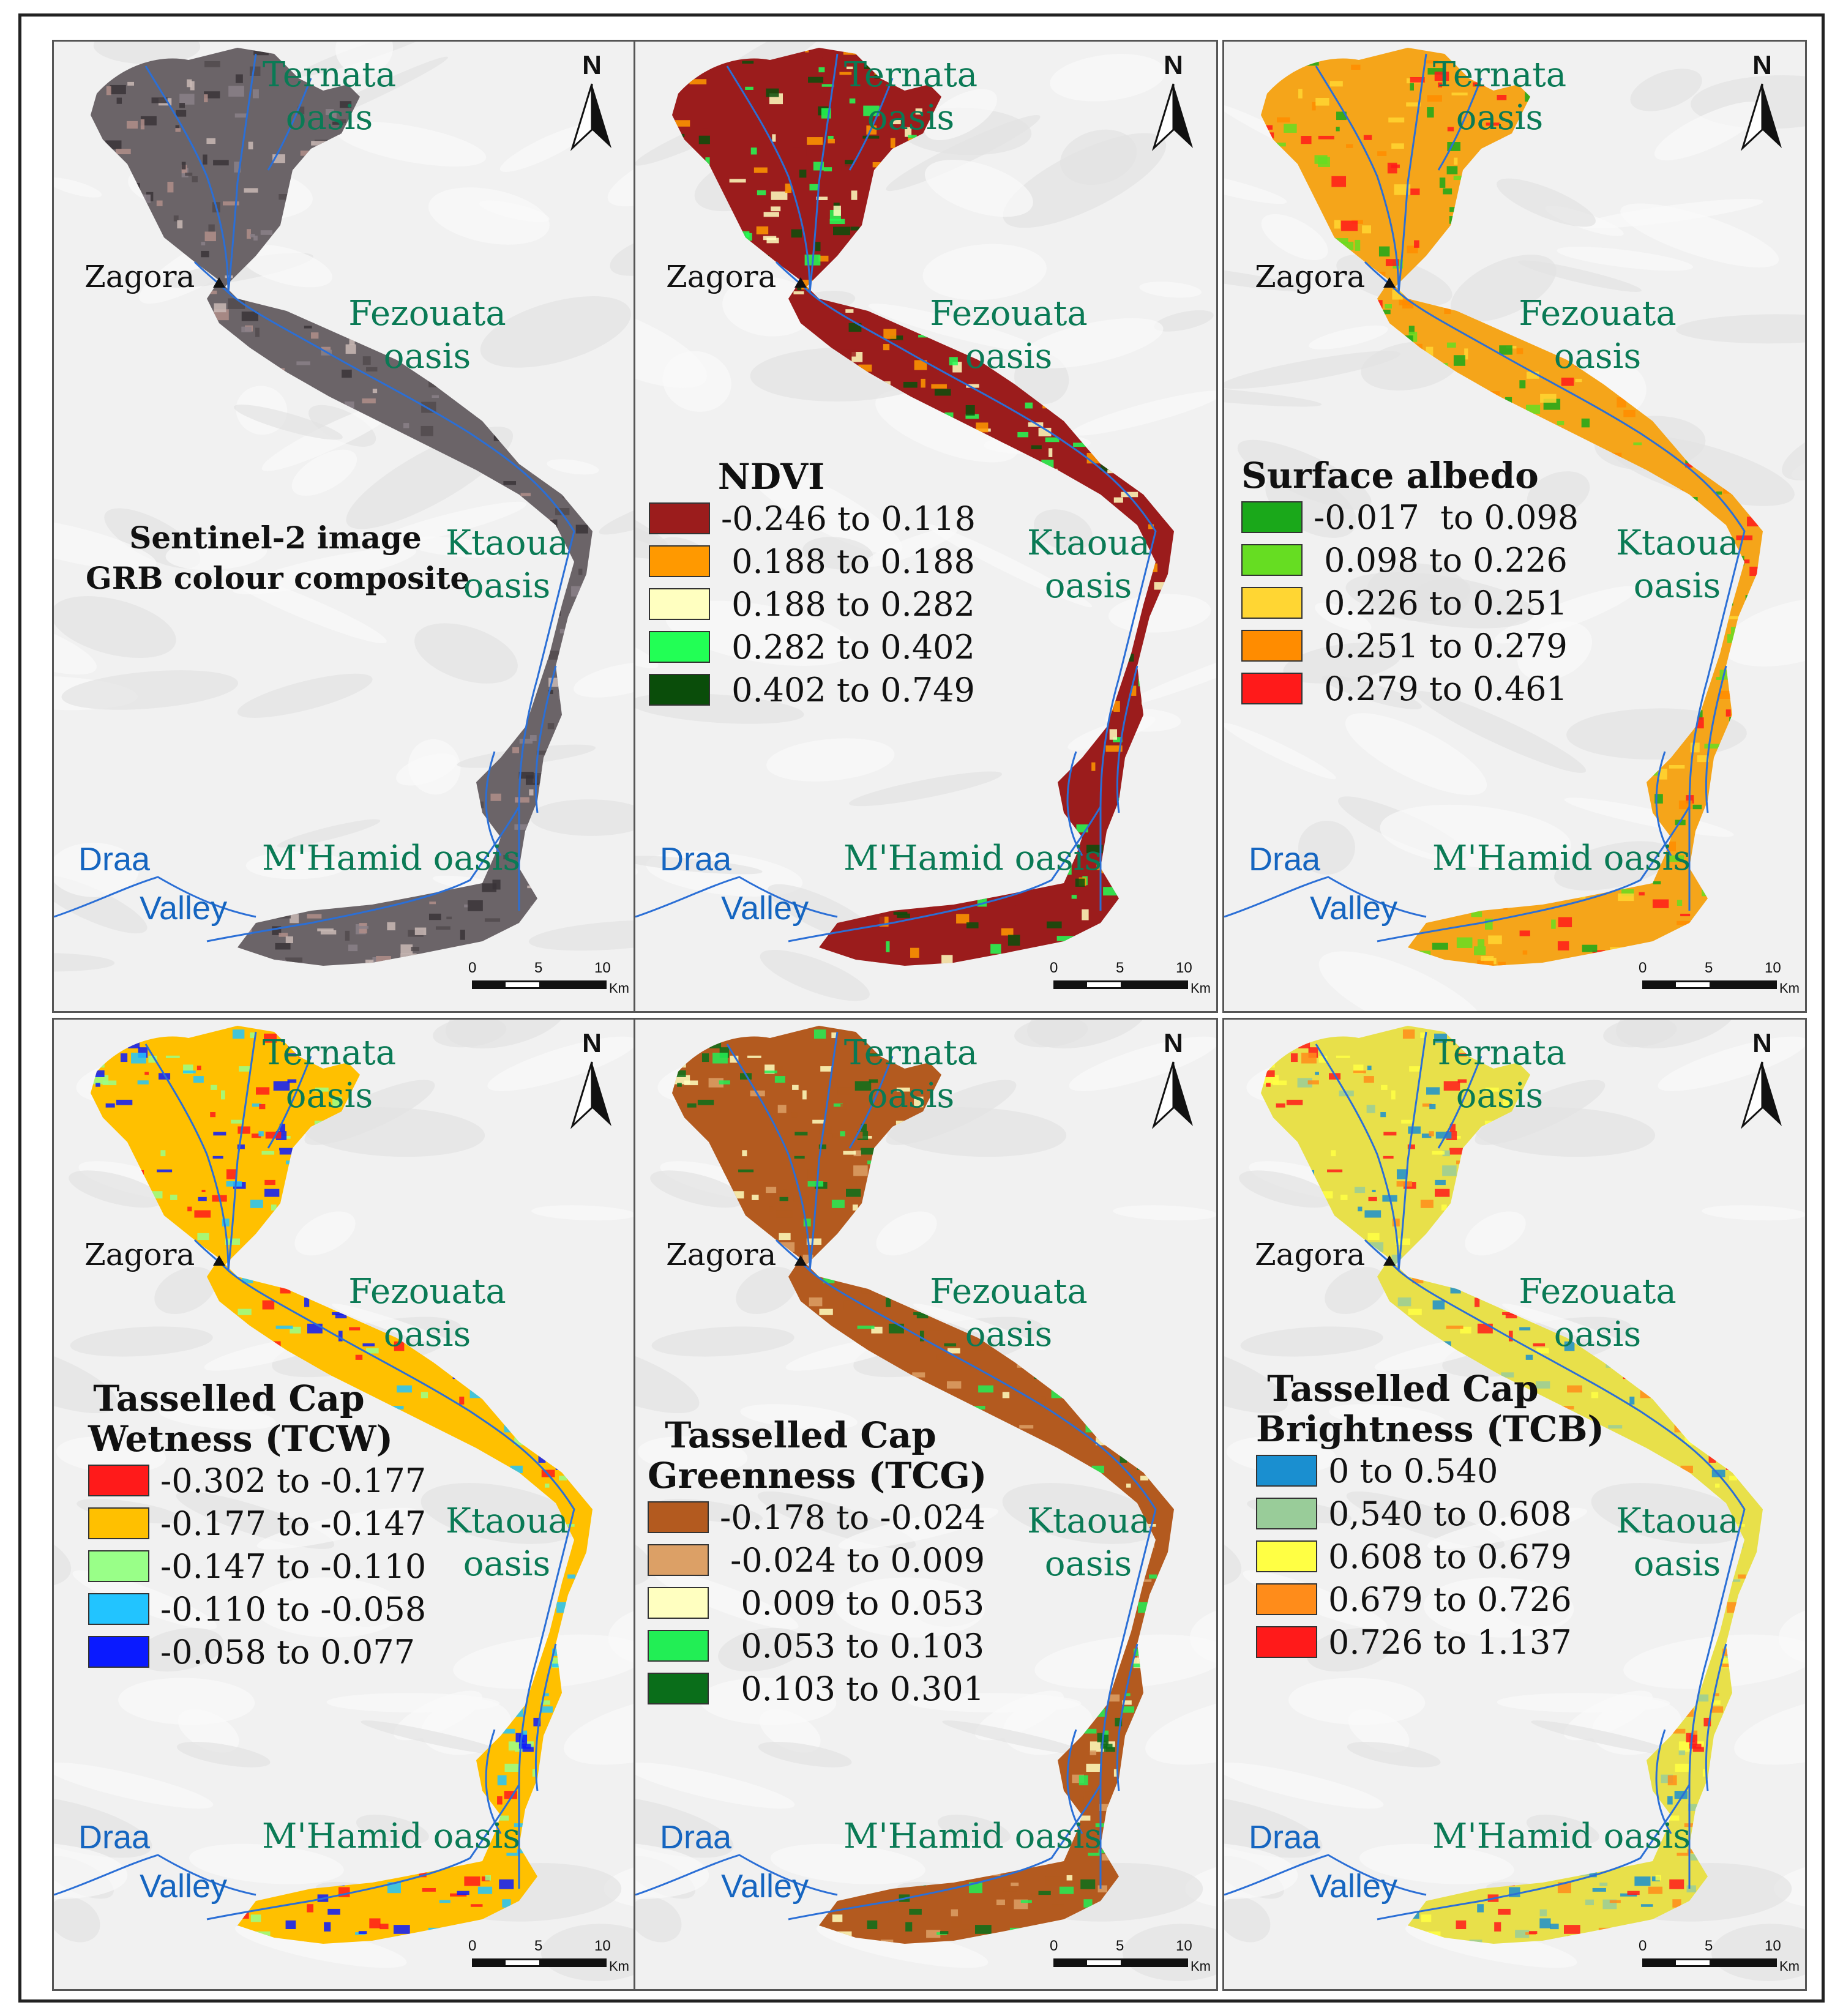 The height and width of the screenshot is (2016, 1843). What do you see at coordinates (1441, 602) in the screenshot?
I see `legend-label: 0.226 to 0.251` at bounding box center [1441, 602].